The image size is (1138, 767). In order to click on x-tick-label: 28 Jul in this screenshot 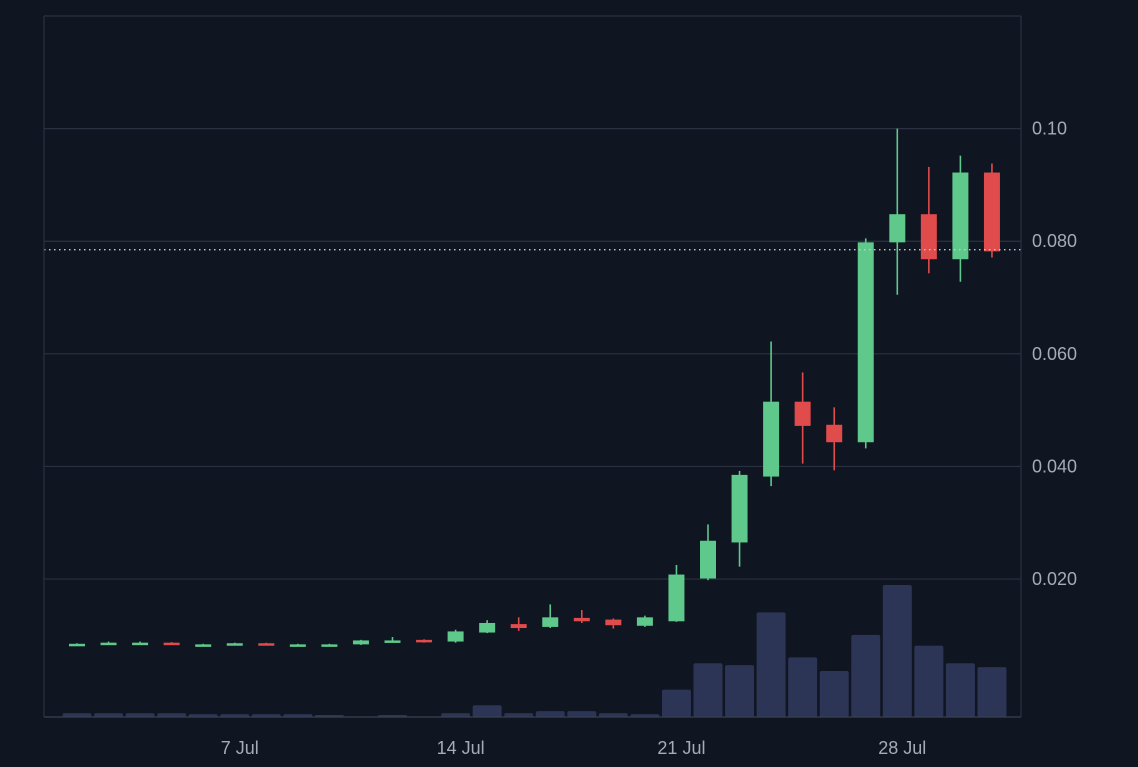, I will do `click(902, 748)`.